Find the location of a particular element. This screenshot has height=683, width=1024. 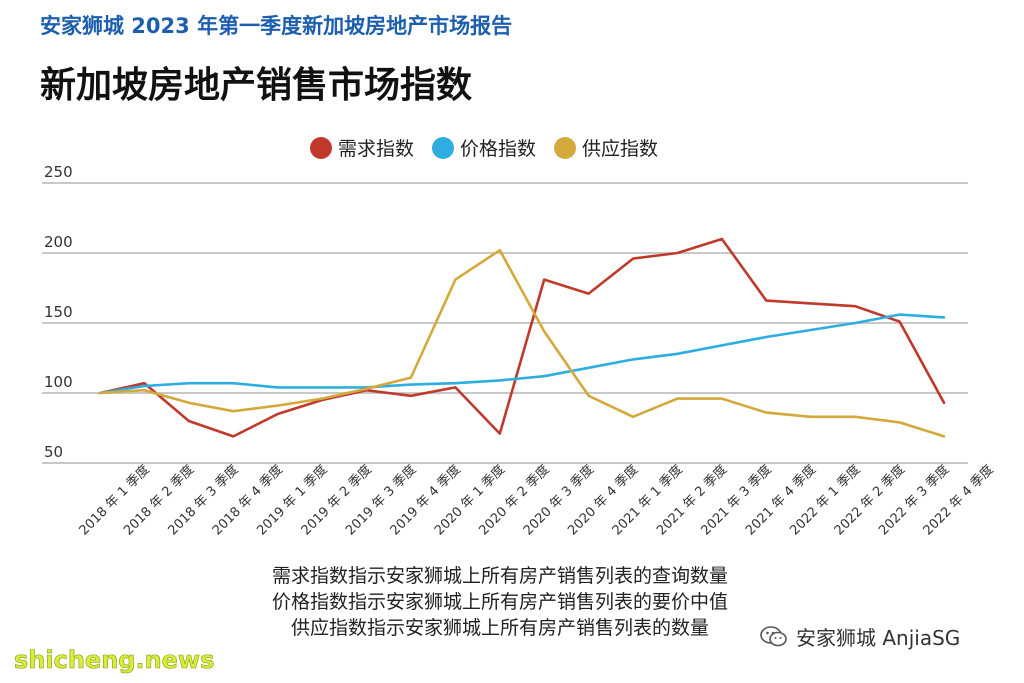

y-tick-label: 100 is located at coordinates (58, 382).